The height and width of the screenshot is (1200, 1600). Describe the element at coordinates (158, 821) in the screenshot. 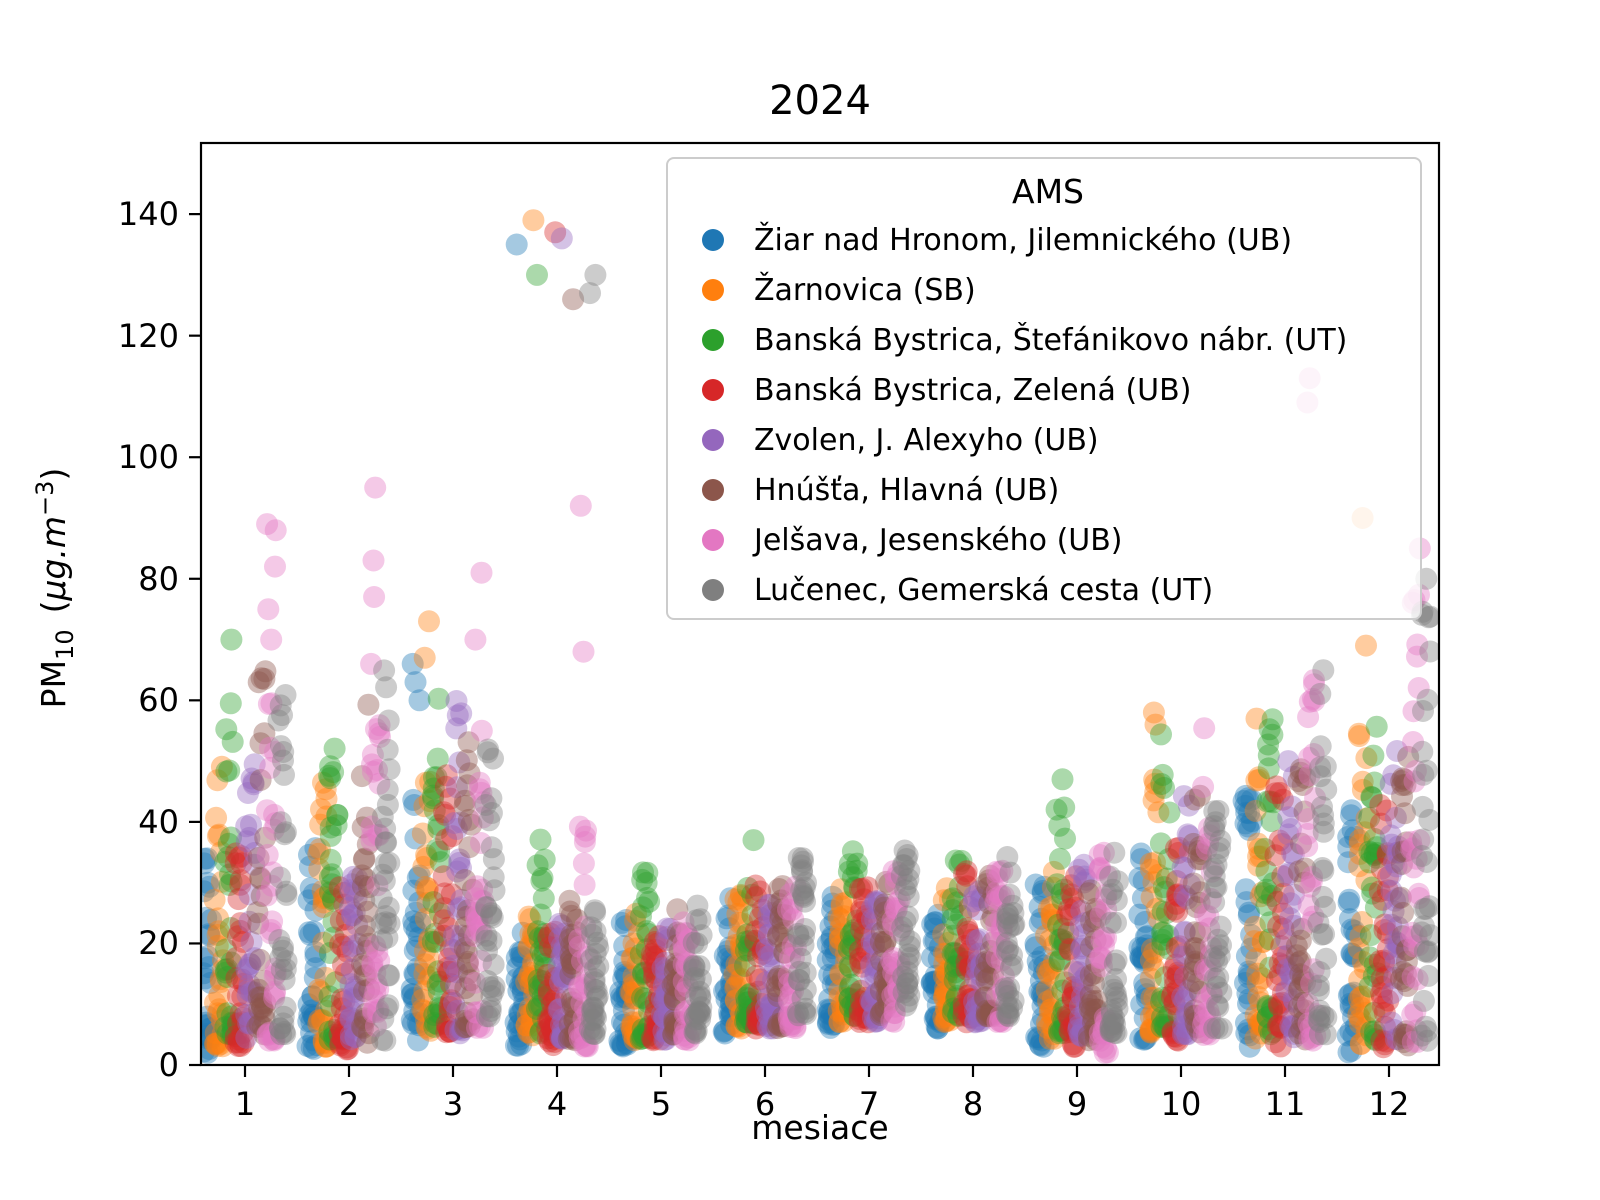

I see `y-tick-label: 40` at that location.